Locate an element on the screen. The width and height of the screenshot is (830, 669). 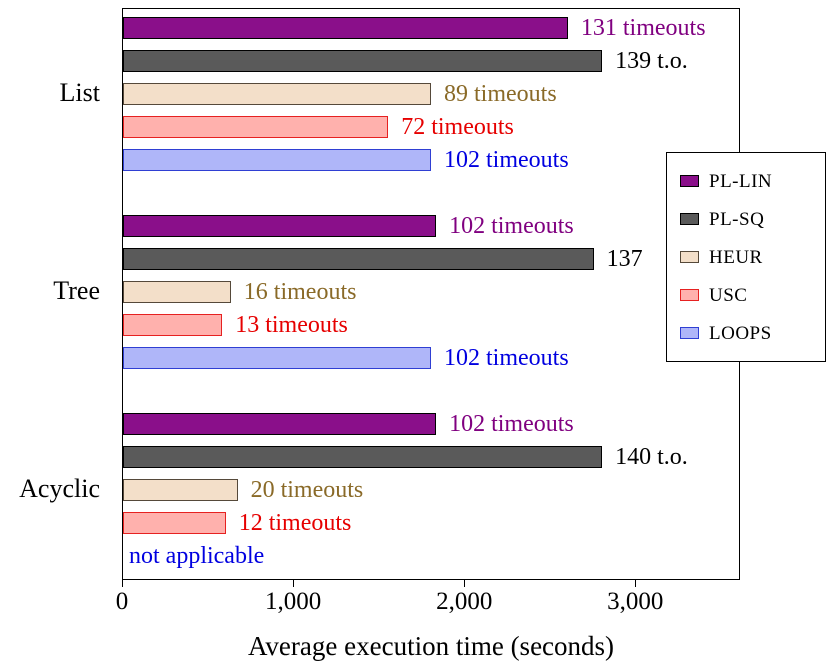
category-label-list: List is located at coordinates (79, 92).